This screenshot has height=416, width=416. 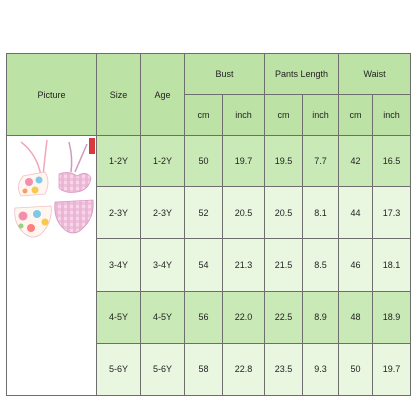 I want to click on waist-inch-cell: 18.9, so click(x=392, y=317).